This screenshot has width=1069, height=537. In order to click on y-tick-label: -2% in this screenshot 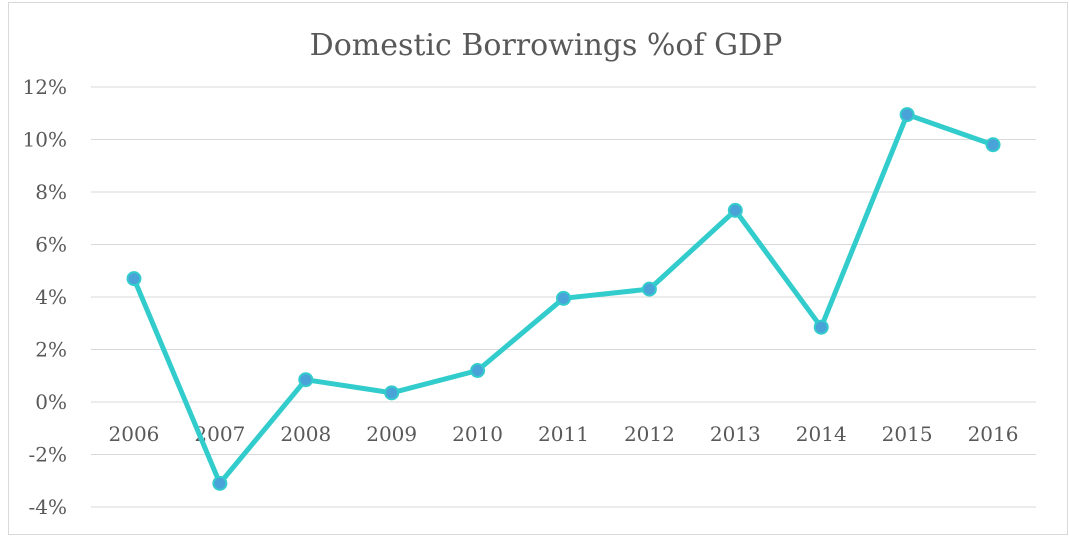, I will do `click(48, 455)`.